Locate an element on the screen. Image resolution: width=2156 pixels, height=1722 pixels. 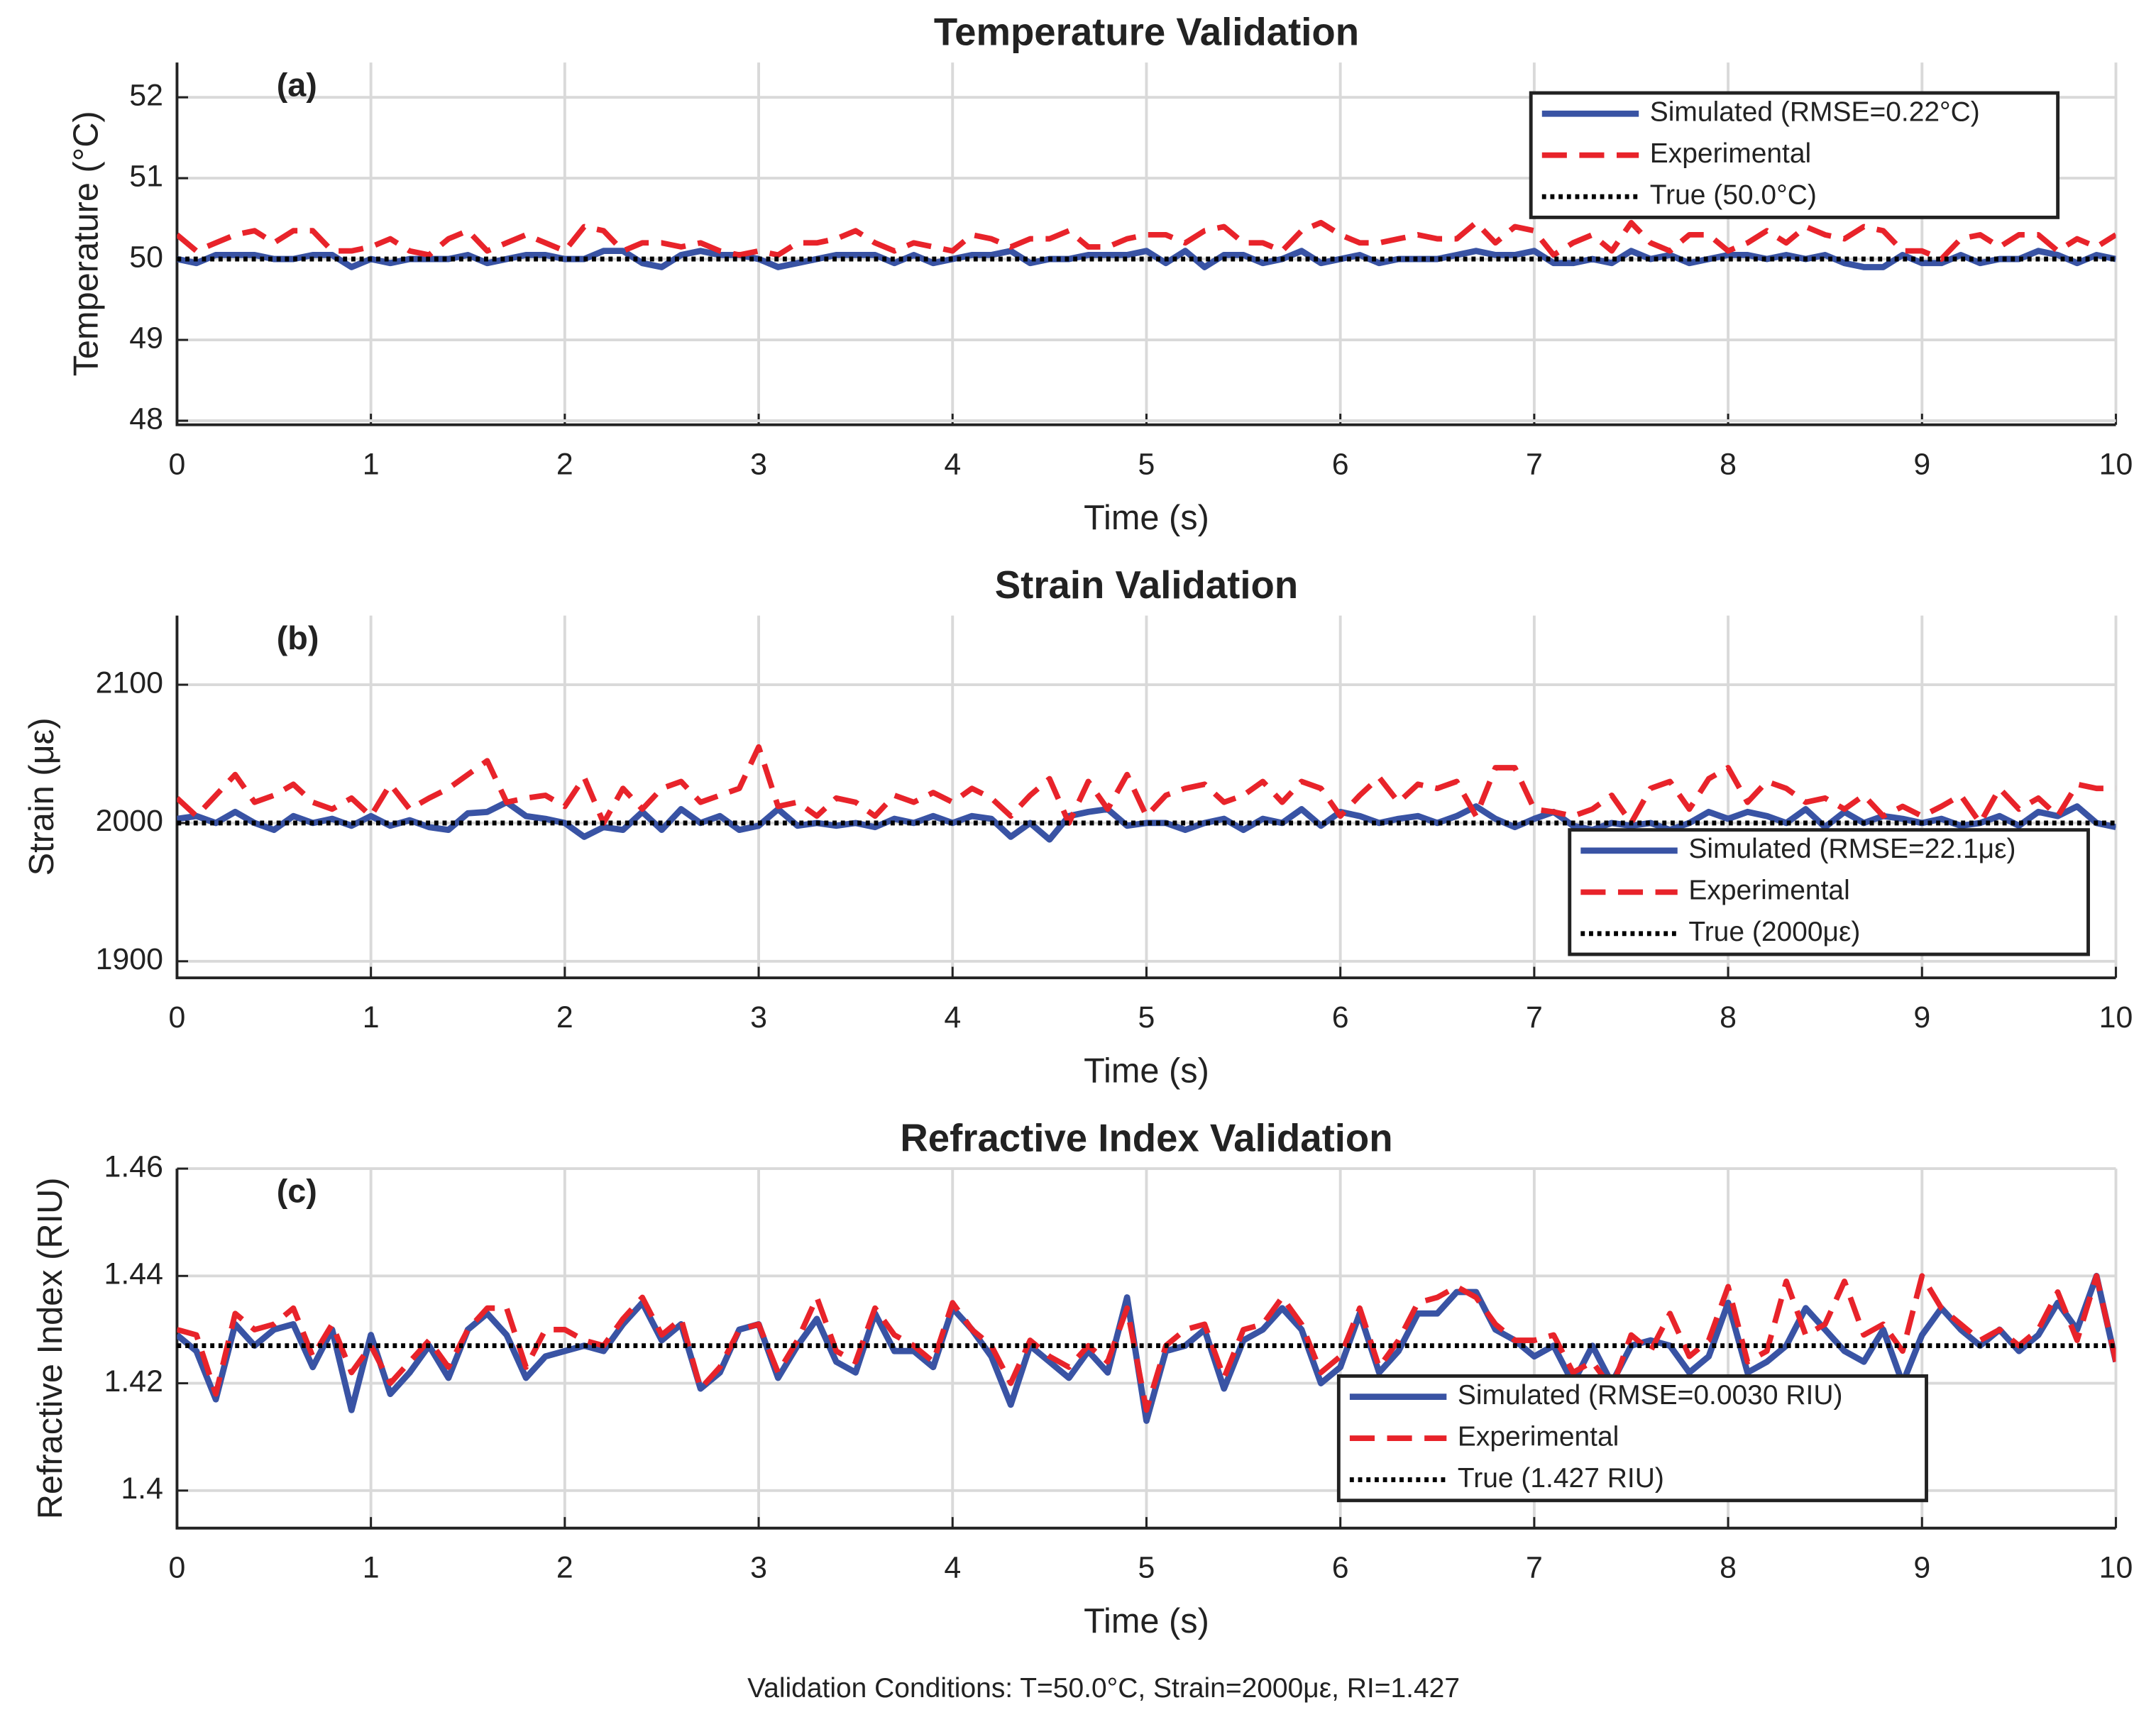
legend-label: True (50.0°C) is located at coordinates (1734, 195).